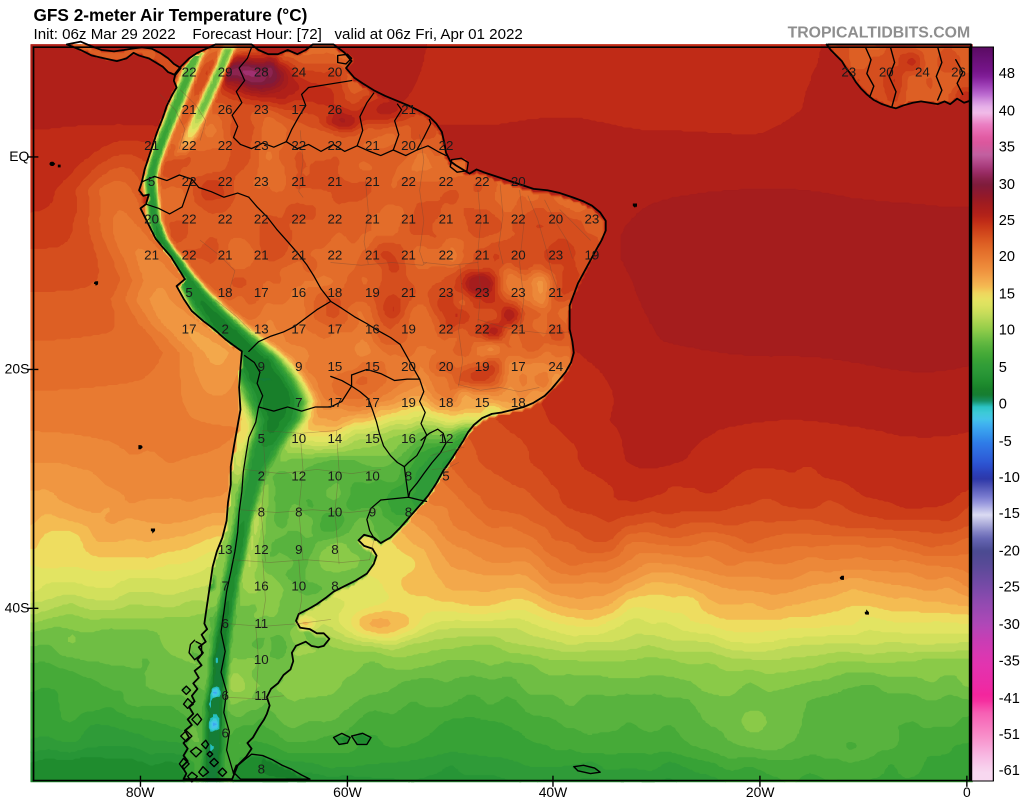 This screenshot has width=1024, height=800. What do you see at coordinates (17, 369) in the screenshot?
I see `svg-text: 20S` at bounding box center [17, 369].